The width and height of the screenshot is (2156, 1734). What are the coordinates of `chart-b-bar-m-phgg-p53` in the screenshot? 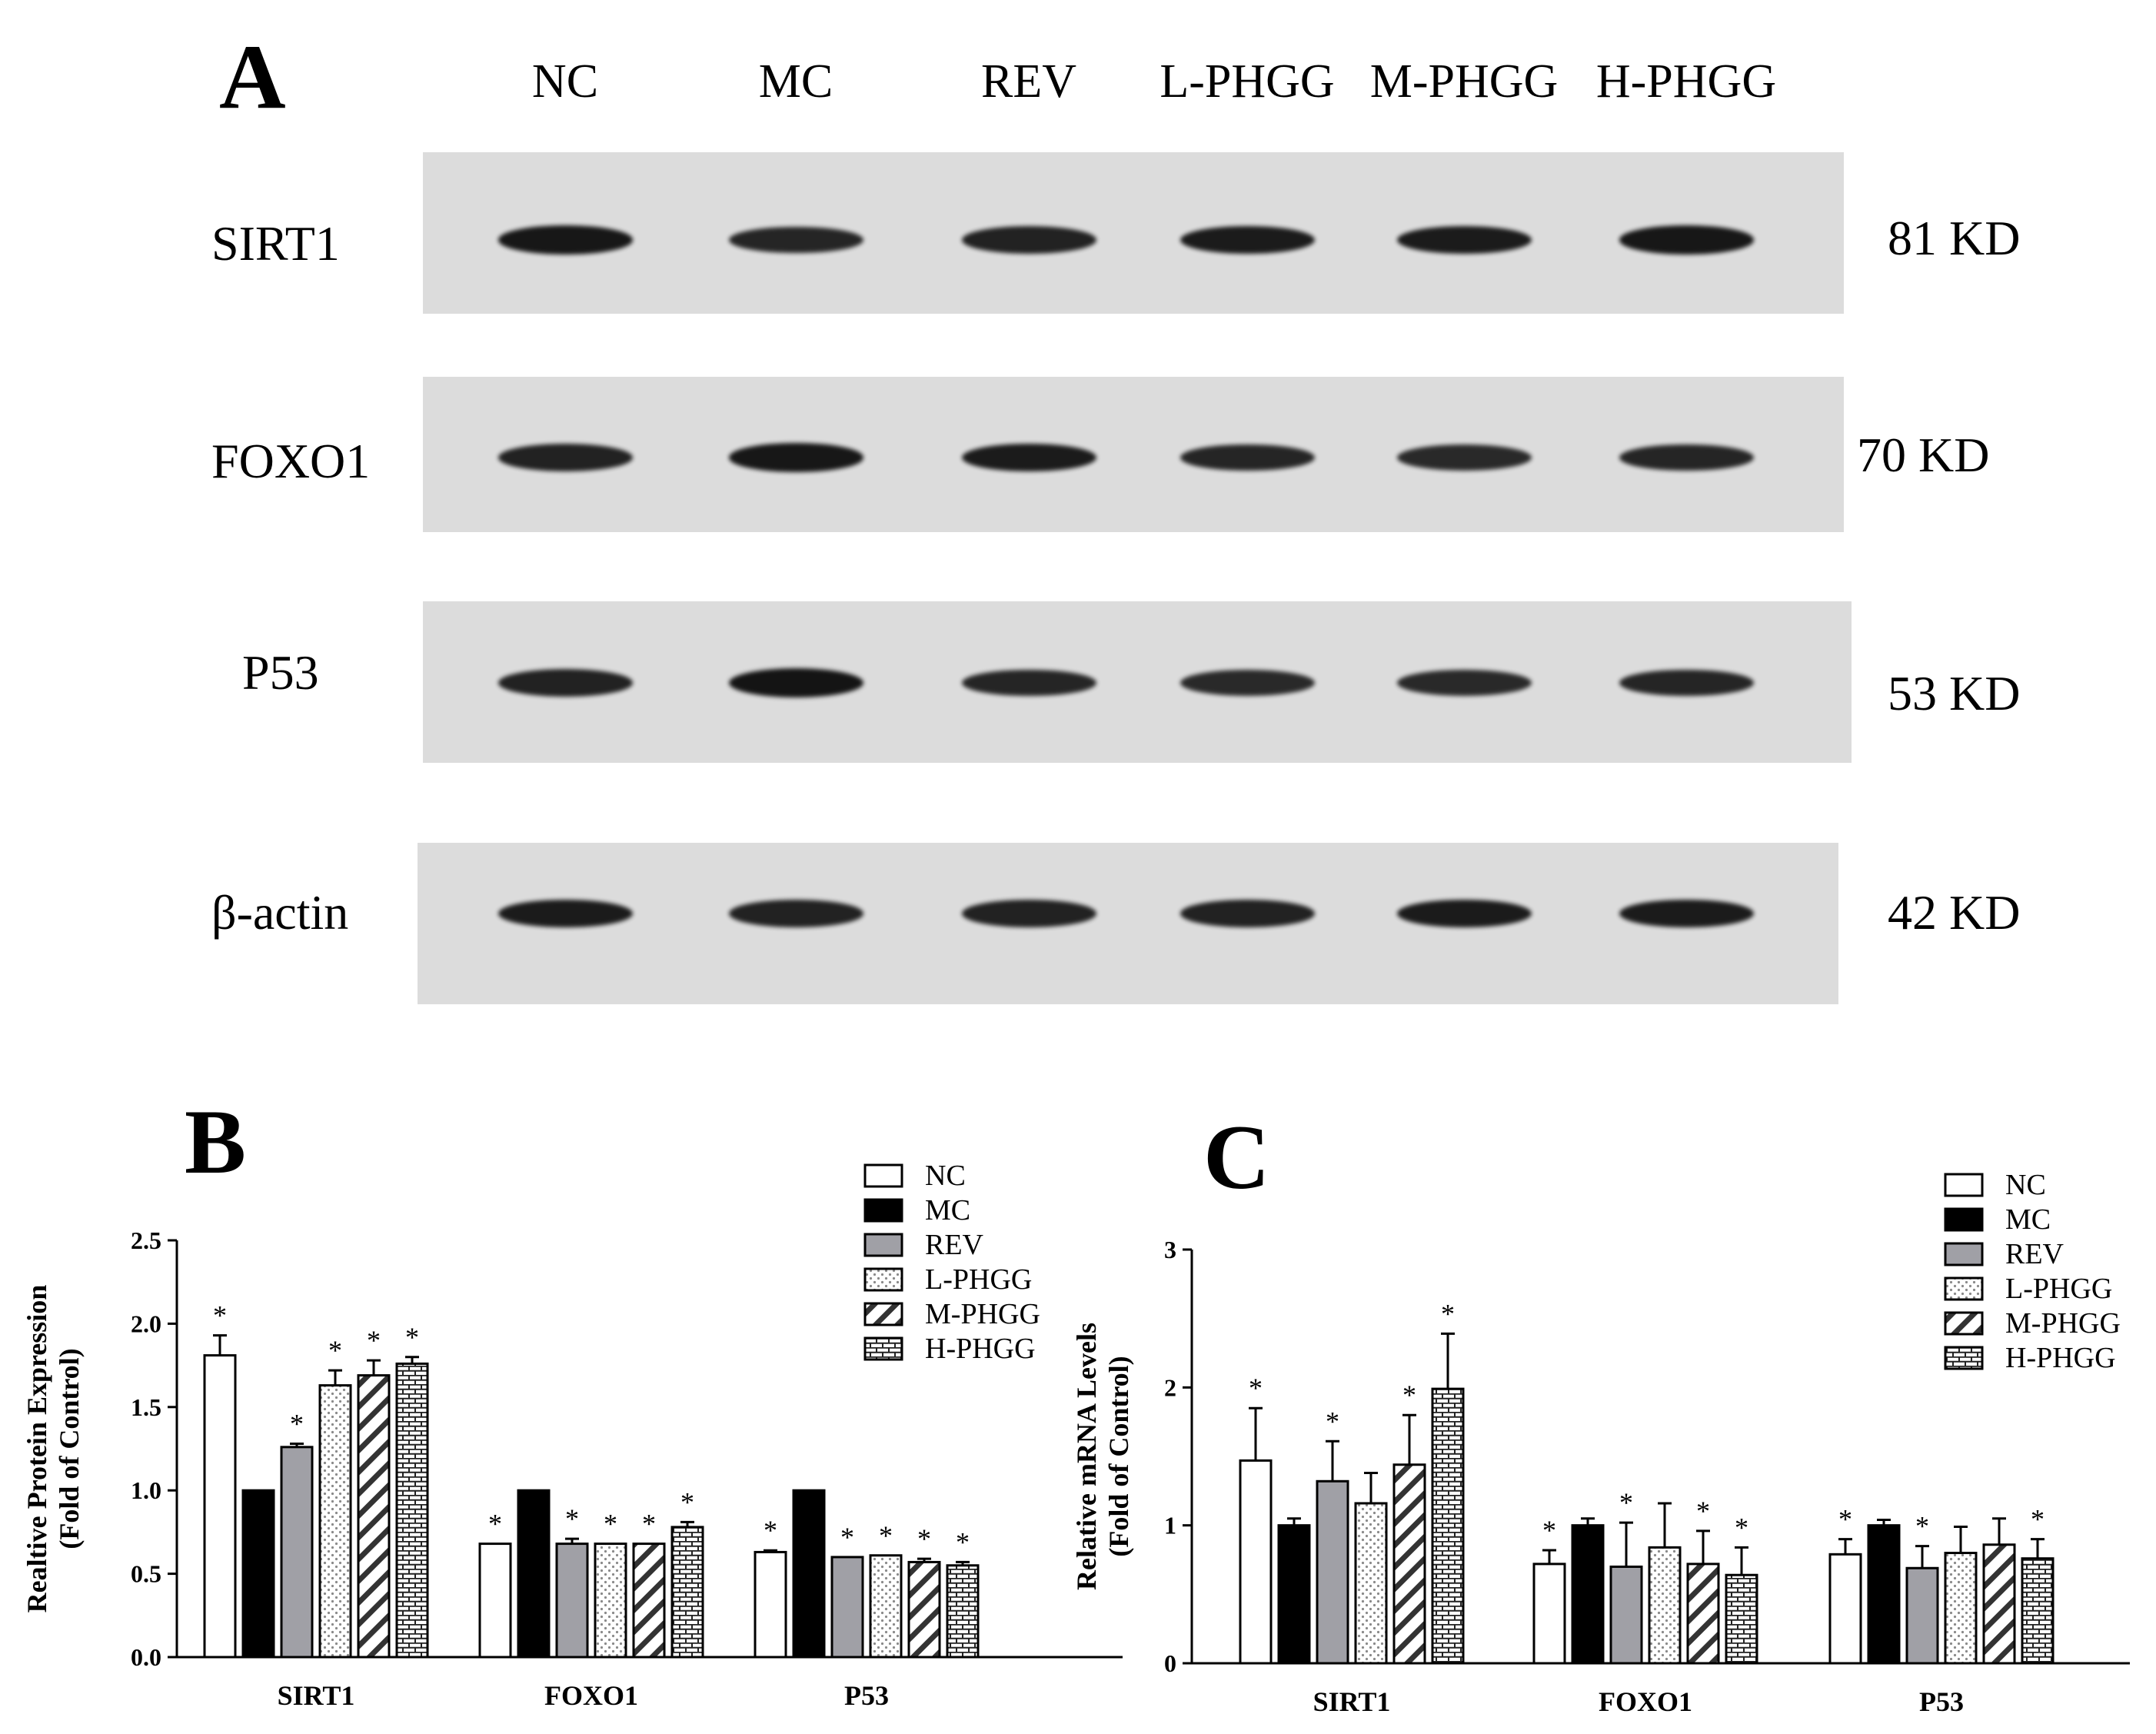 It's located at (924, 1609).